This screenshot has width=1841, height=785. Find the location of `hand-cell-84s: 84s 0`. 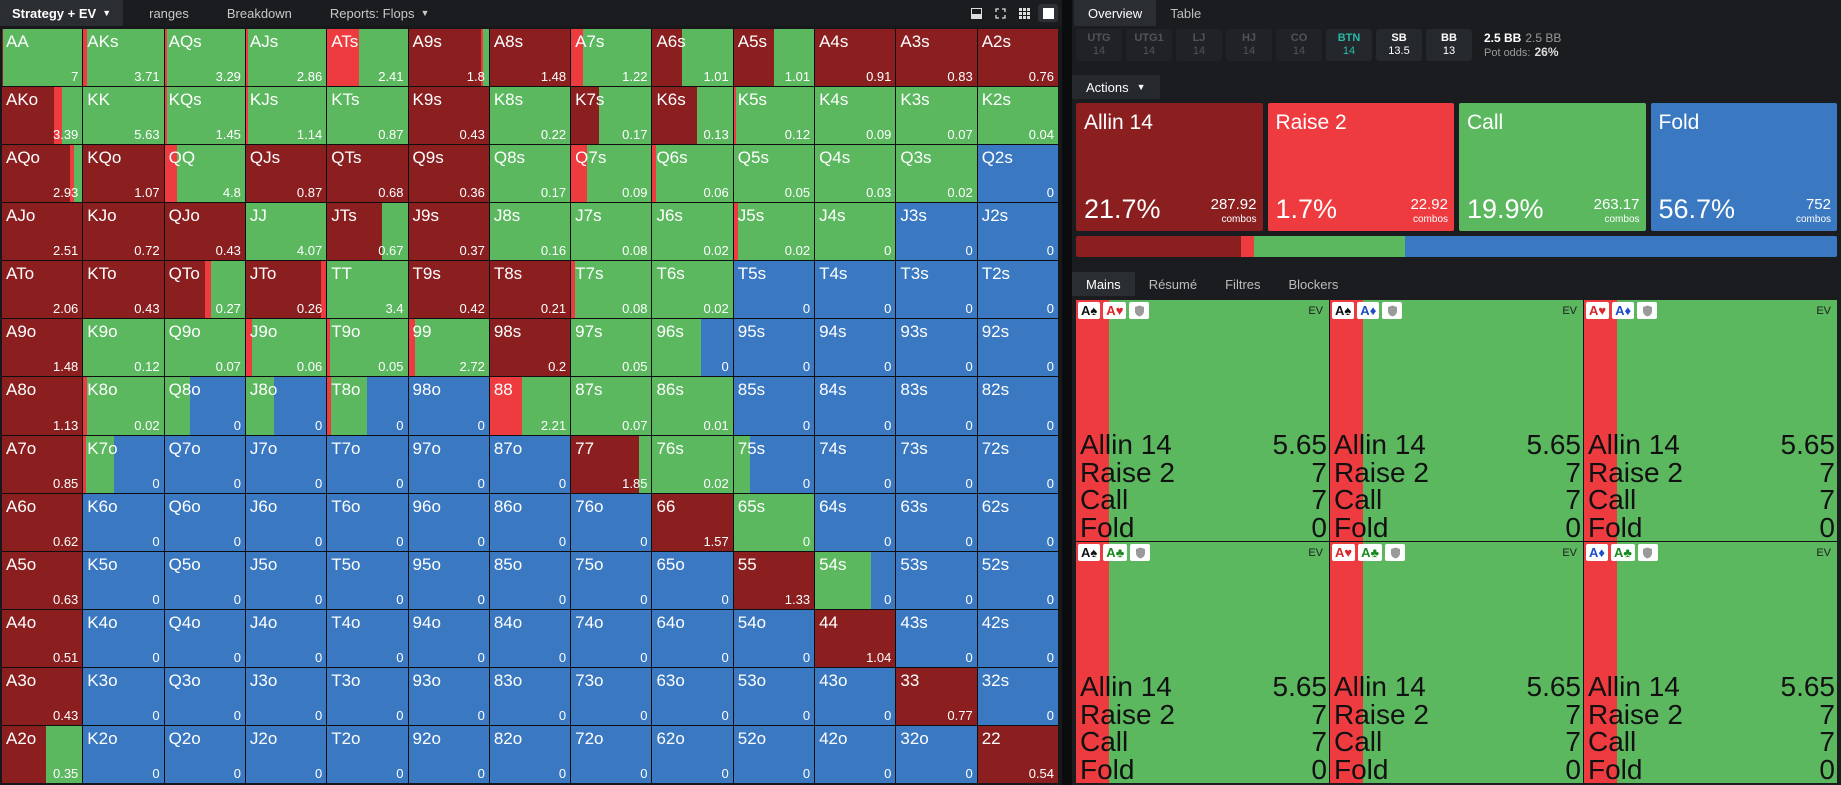

hand-cell-84s: 84s 0 is located at coordinates (855, 406).